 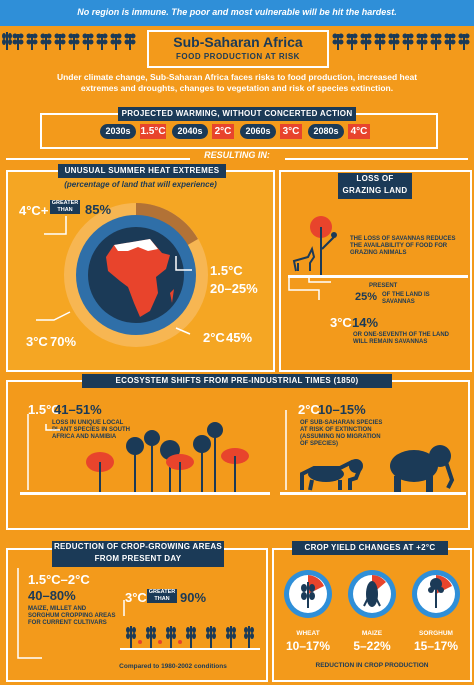 What do you see at coordinates (308, 646) in the screenshot?
I see `crop-value: 10–17%` at bounding box center [308, 646].